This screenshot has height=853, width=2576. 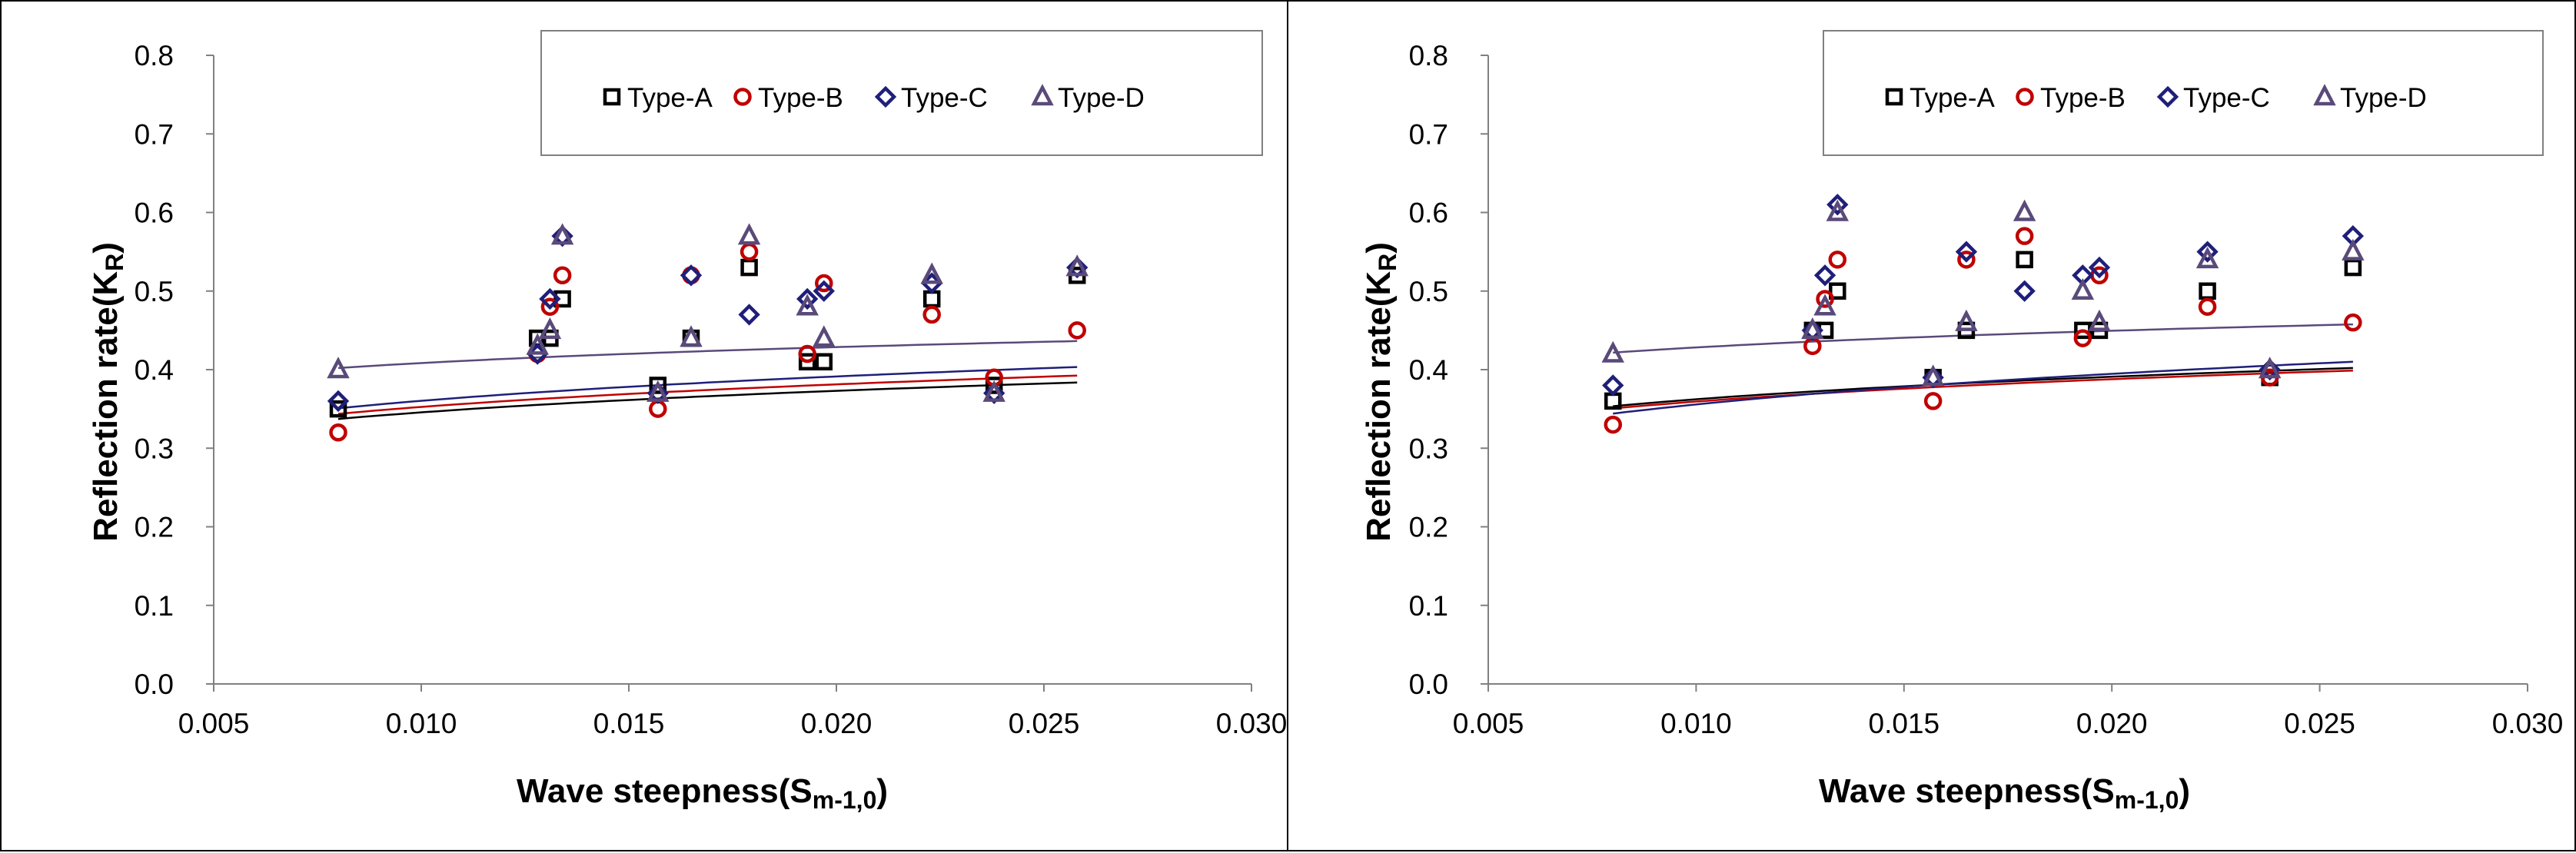 What do you see at coordinates (742, 97) in the screenshot?
I see `legend-marker-type-b` at bounding box center [742, 97].